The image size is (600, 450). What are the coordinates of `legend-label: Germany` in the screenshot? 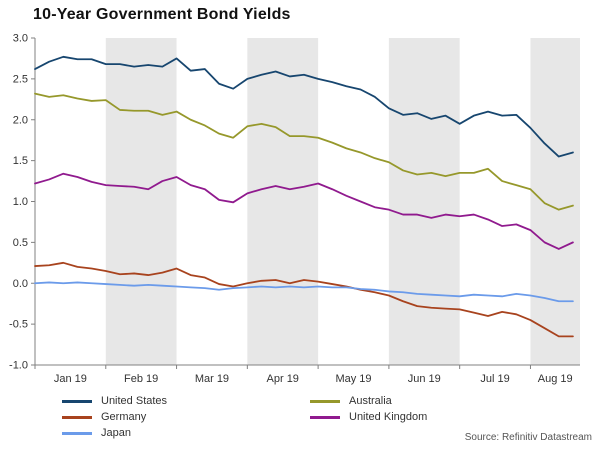 It's located at (124, 417).